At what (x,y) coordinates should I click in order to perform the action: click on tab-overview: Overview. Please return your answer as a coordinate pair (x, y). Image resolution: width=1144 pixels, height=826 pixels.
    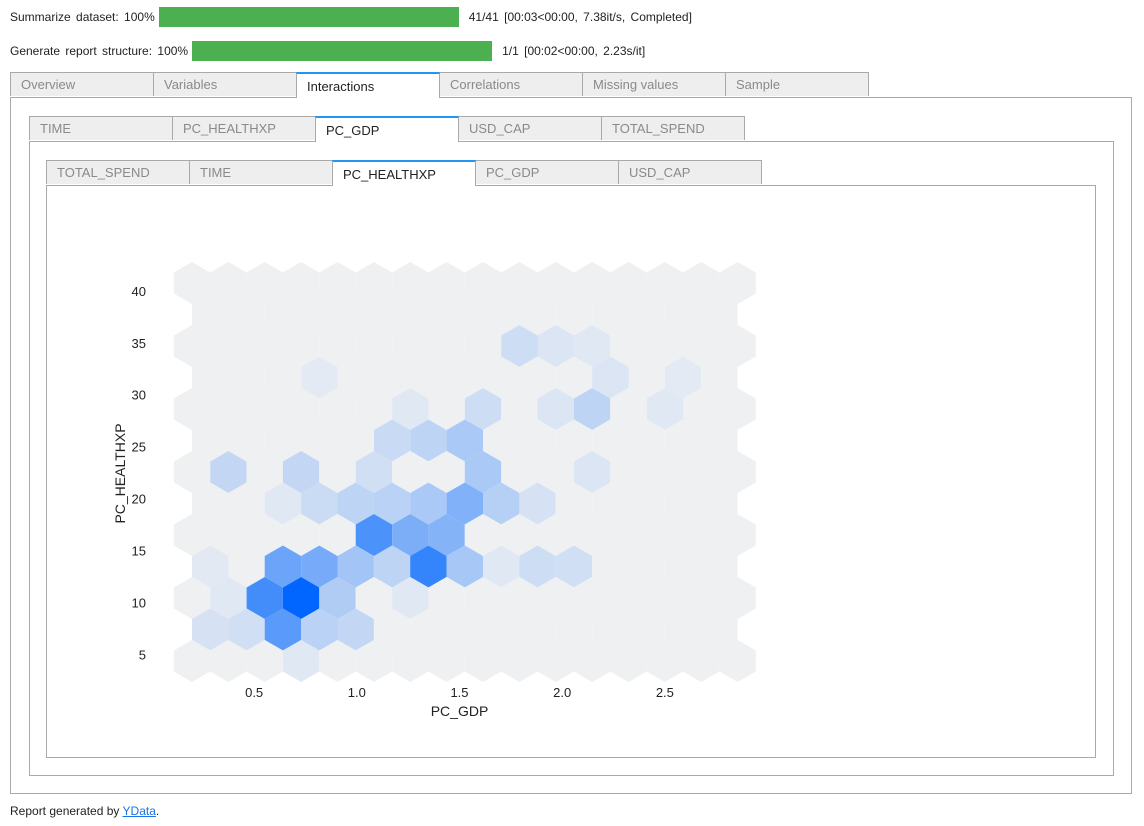
    Looking at the image, I should click on (82, 84).